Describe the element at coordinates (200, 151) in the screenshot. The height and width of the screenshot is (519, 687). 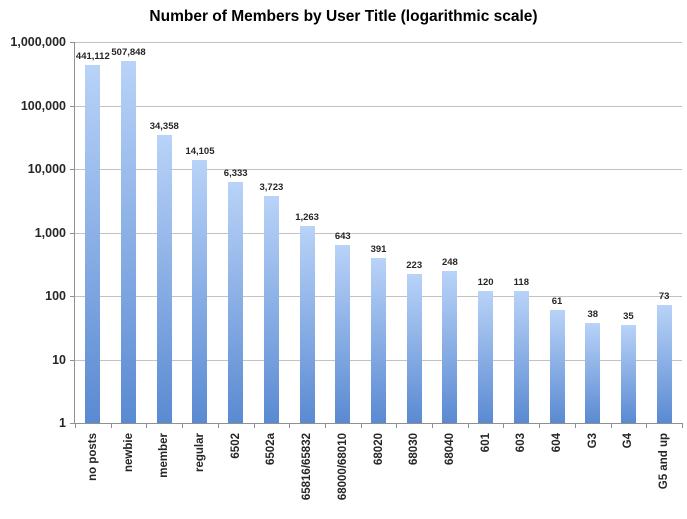
I see `bar-value-label: 14,105` at that location.